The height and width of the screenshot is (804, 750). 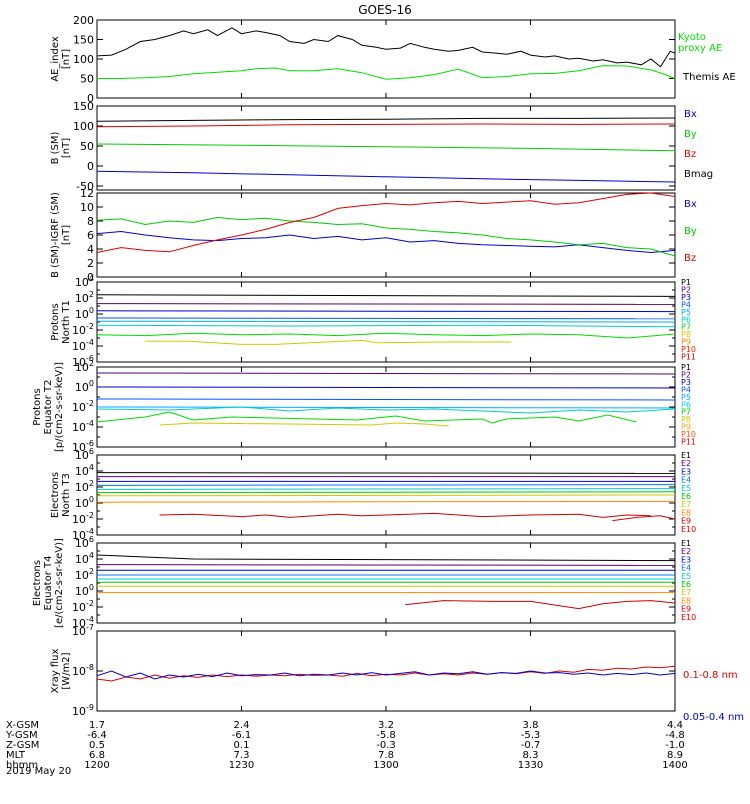 What do you see at coordinates (241, 765) in the screenshot?
I see `orbit-row-value: 1230` at bounding box center [241, 765].